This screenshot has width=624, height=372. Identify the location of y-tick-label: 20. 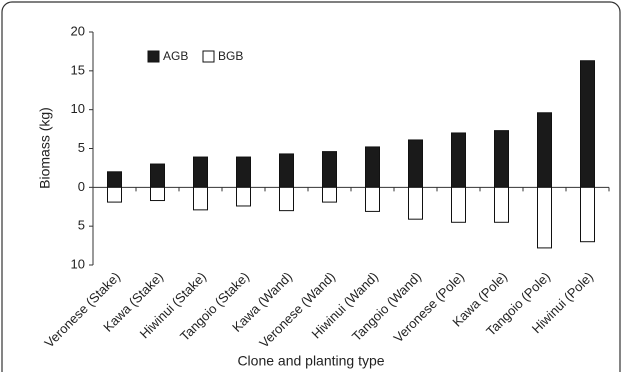
(78, 30).